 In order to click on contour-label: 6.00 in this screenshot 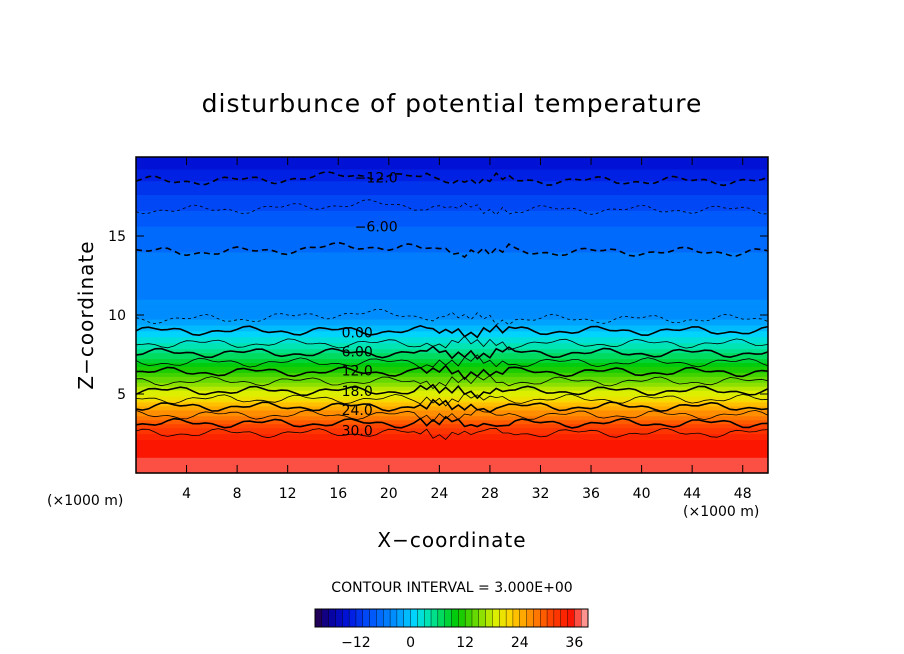, I will do `click(357, 352)`.